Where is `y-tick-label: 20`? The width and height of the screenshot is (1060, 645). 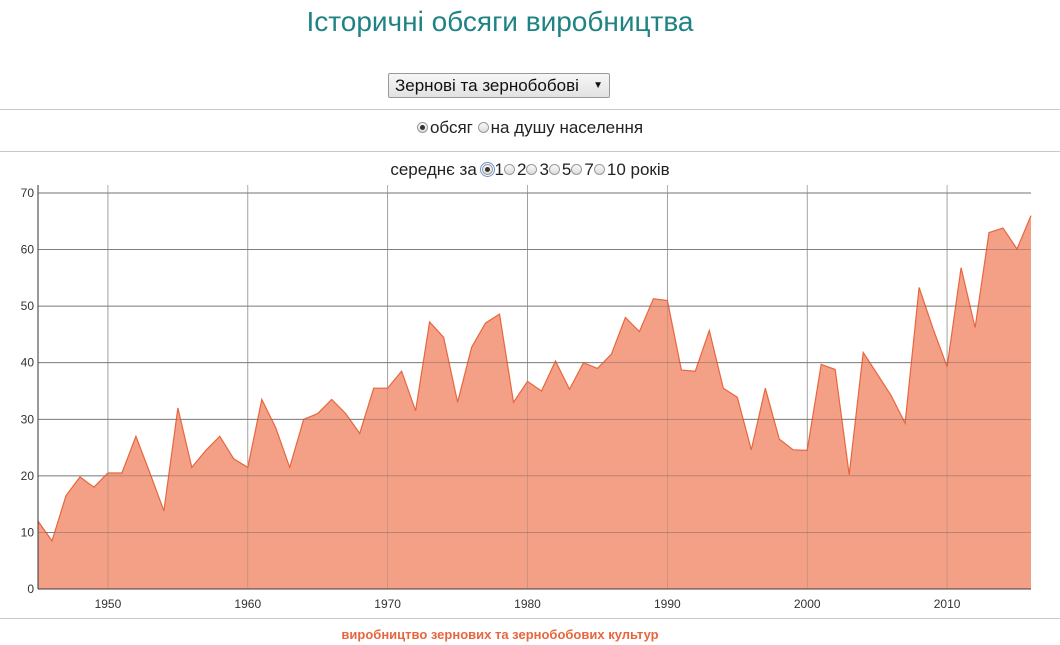 y-tick-label: 20 is located at coordinates (28, 476).